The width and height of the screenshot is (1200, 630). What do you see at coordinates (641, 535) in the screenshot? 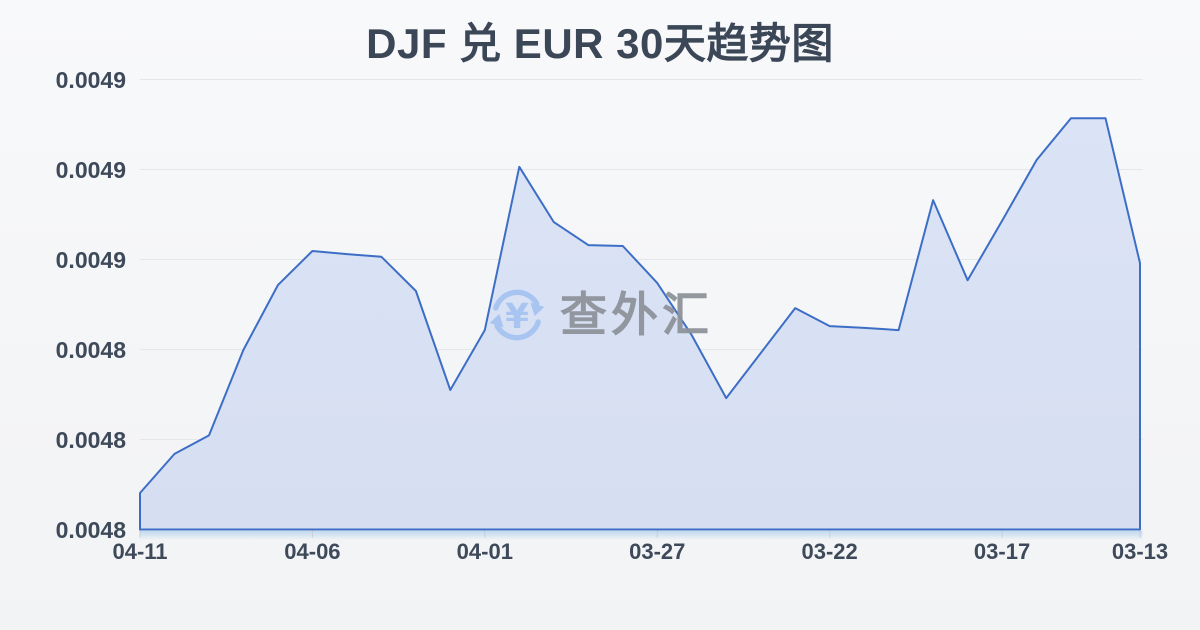
I see `baseline-glow` at bounding box center [641, 535].